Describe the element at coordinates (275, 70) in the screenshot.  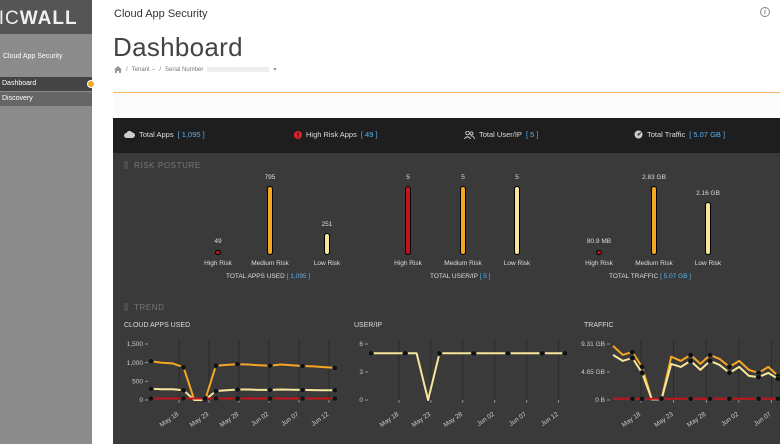
I see `chevron-down-icon: ▾` at that location.